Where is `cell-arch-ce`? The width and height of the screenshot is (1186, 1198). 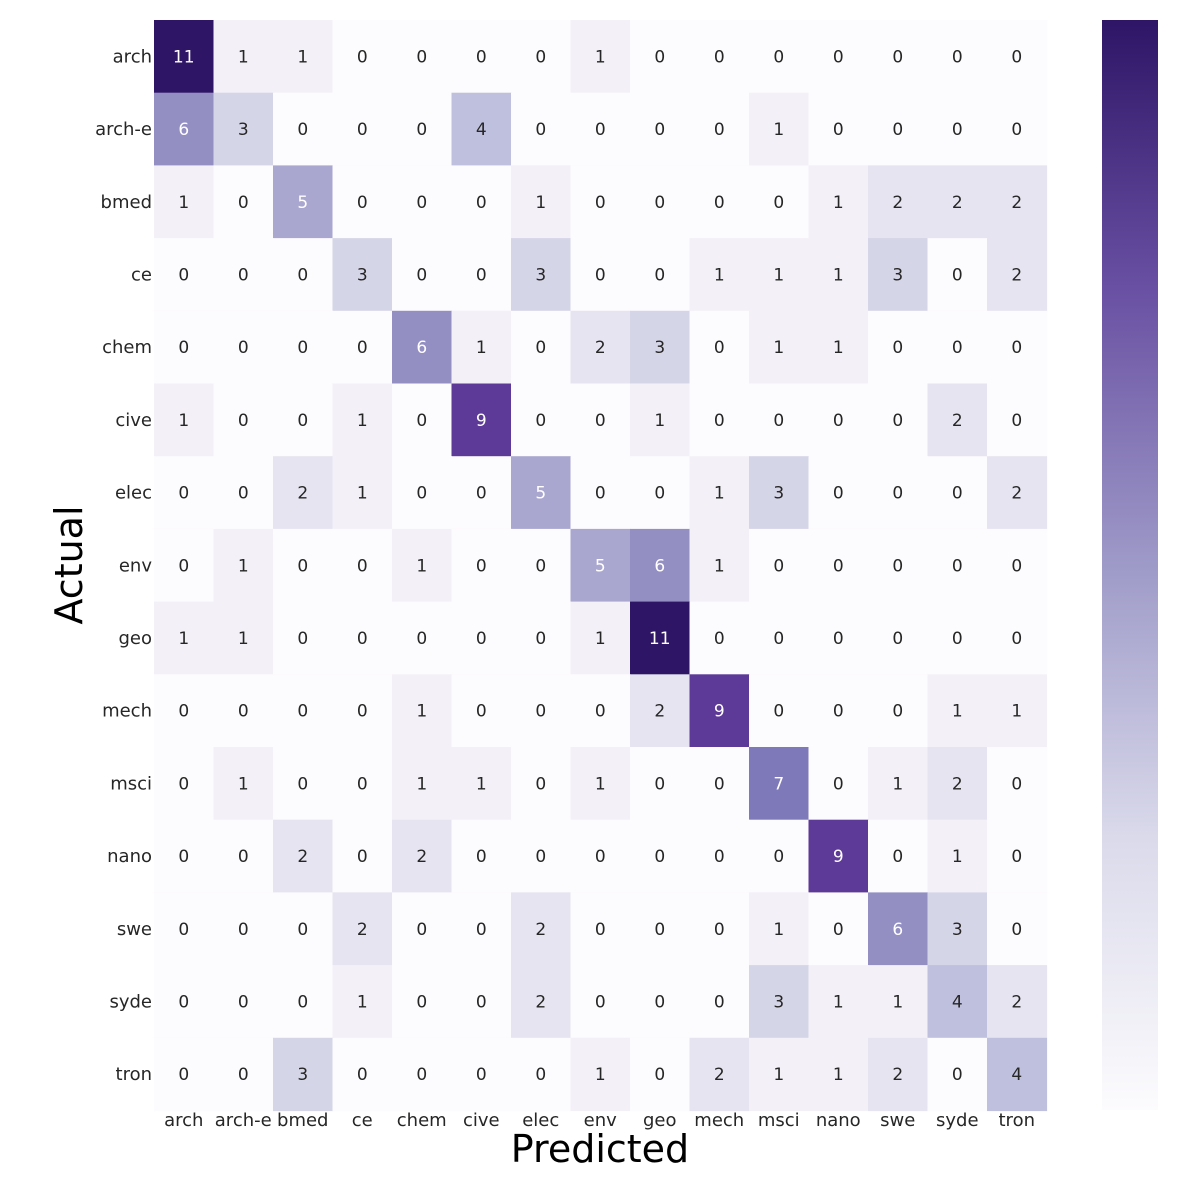 cell-arch-ce is located at coordinates (362, 57).